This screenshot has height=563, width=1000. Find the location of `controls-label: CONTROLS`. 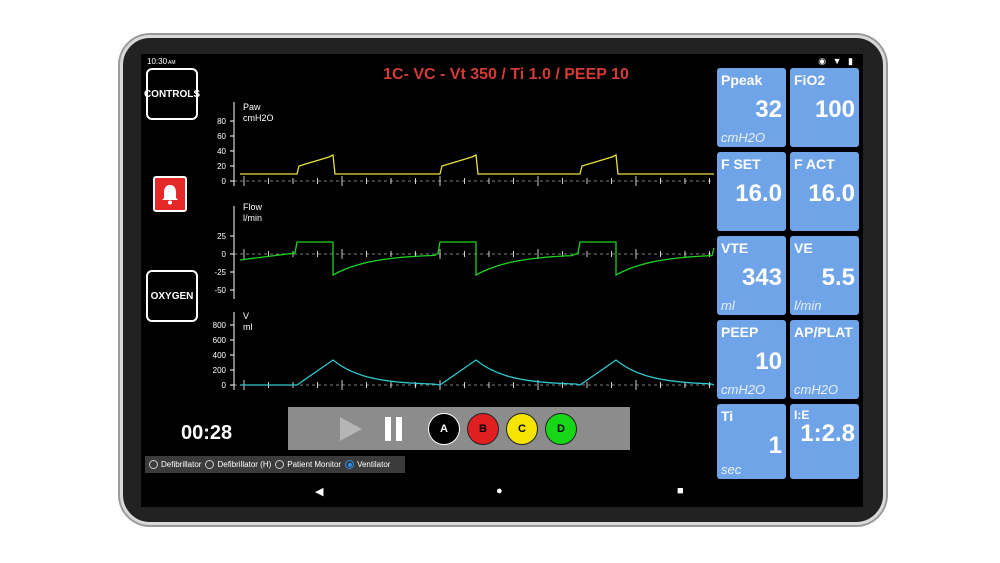

controls-label: CONTROLS is located at coordinates (172, 94).